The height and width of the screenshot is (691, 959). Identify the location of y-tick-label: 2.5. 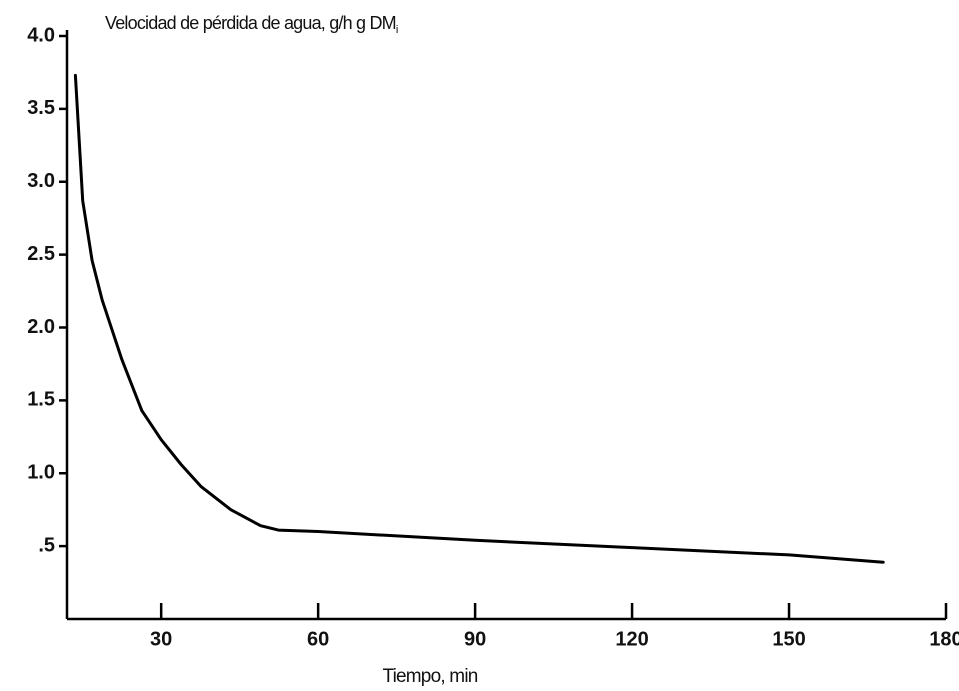
(41, 254).